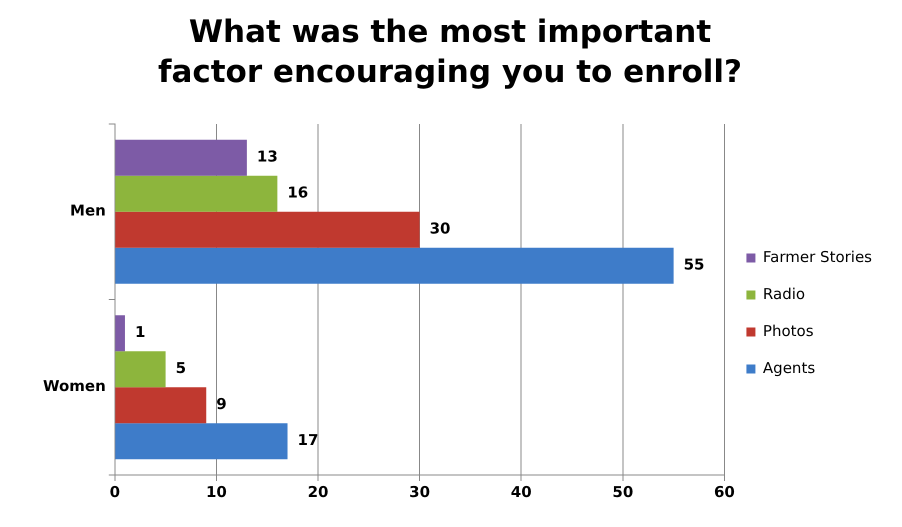  Describe the element at coordinates (181, 368) in the screenshot. I see `data-label: 5` at that location.